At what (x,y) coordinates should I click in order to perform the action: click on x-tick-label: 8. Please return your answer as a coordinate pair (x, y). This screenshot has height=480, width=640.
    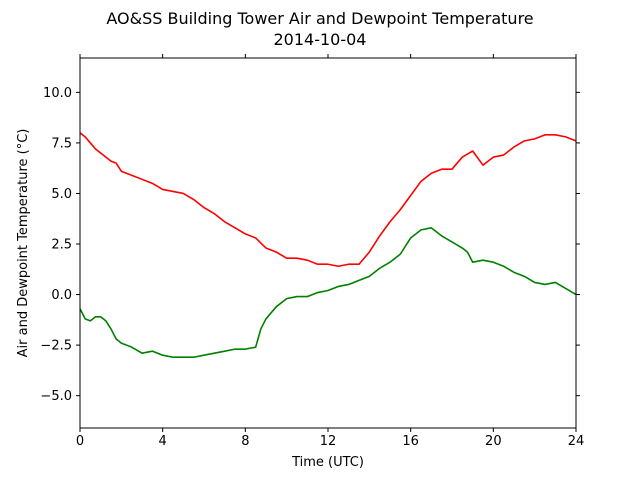
    Looking at the image, I should click on (245, 441).